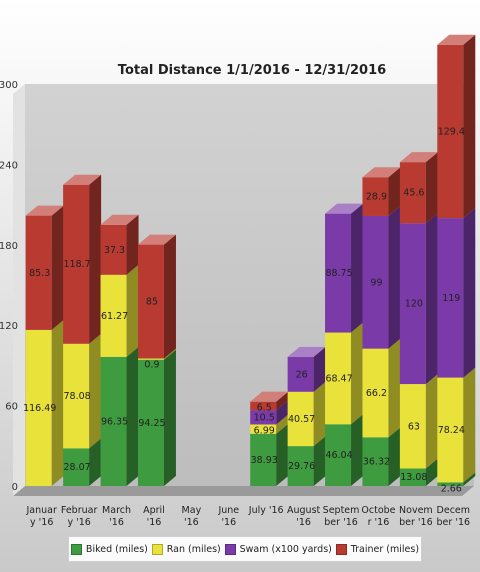 The width and height of the screenshot is (480, 572). What do you see at coordinates (228, 510) in the screenshot?
I see `x-tick-label: June` at bounding box center [228, 510].